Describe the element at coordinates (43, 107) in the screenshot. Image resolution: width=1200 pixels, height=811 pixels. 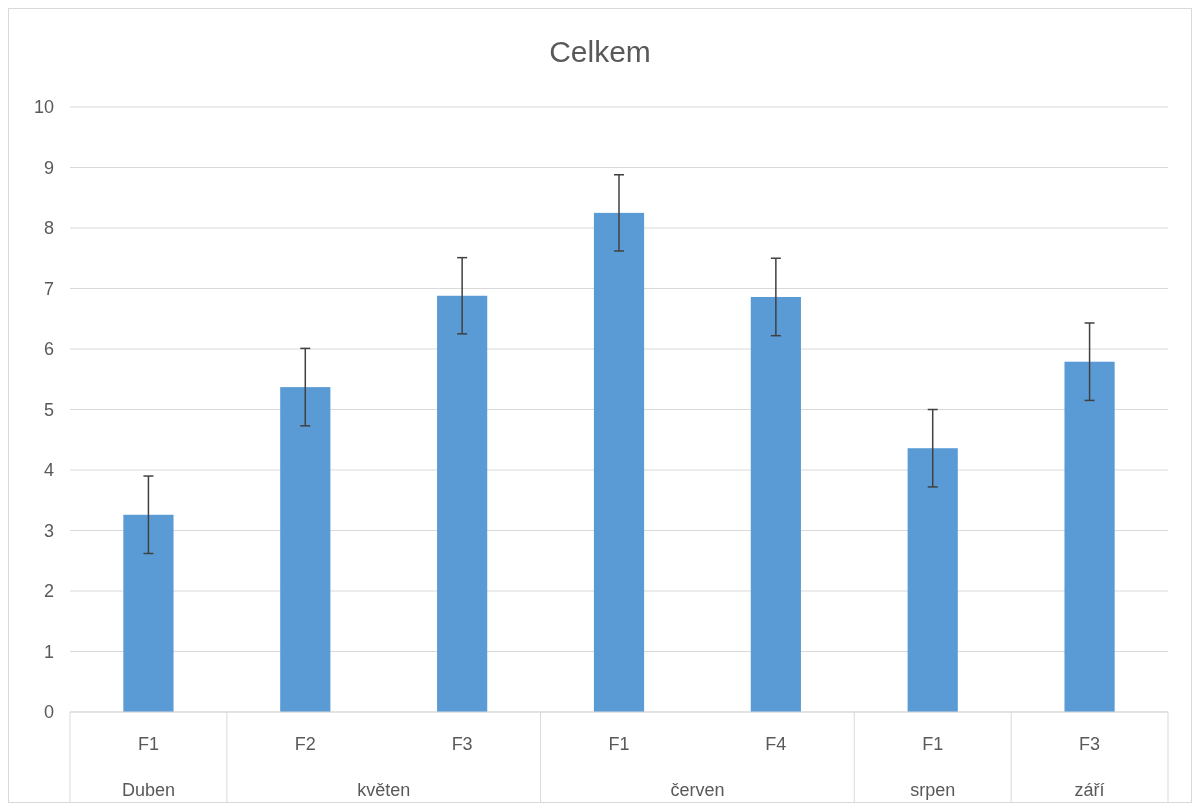
I see `y-tick-label: 10` at that location.